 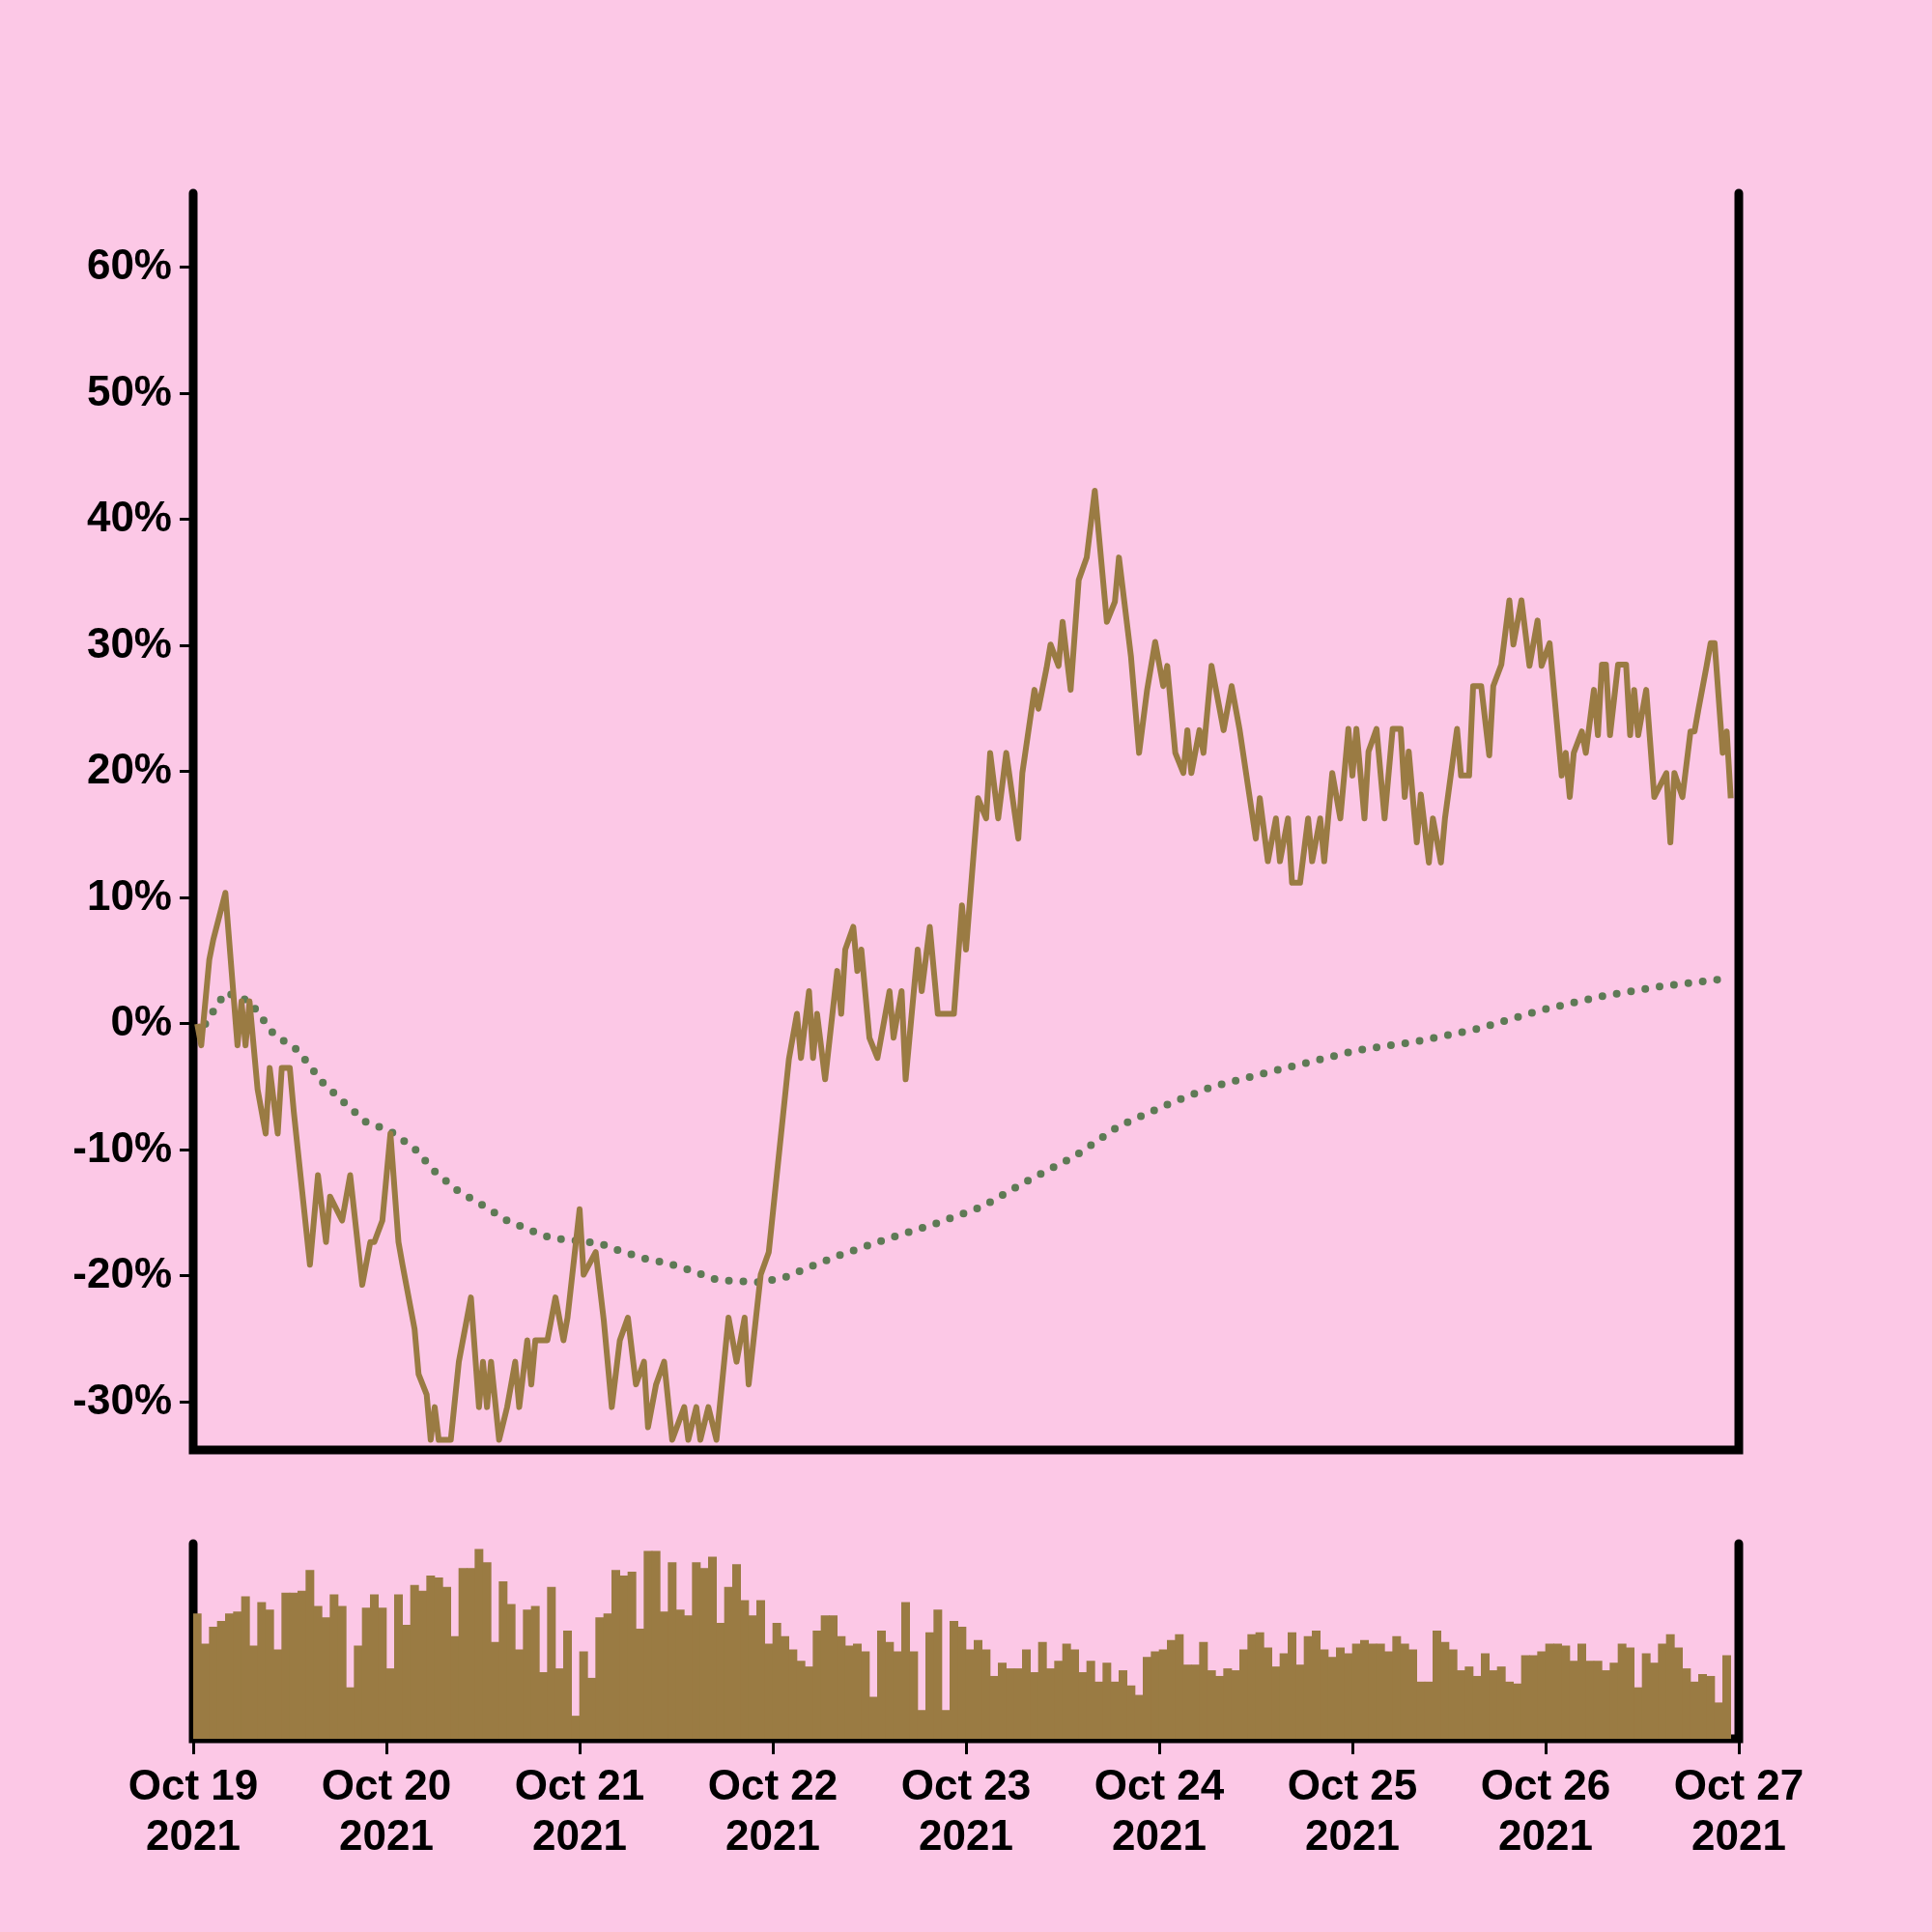 What do you see at coordinates (193, 1810) in the screenshot?
I see `x-tick-label: Oct 19 2021` at bounding box center [193, 1810].